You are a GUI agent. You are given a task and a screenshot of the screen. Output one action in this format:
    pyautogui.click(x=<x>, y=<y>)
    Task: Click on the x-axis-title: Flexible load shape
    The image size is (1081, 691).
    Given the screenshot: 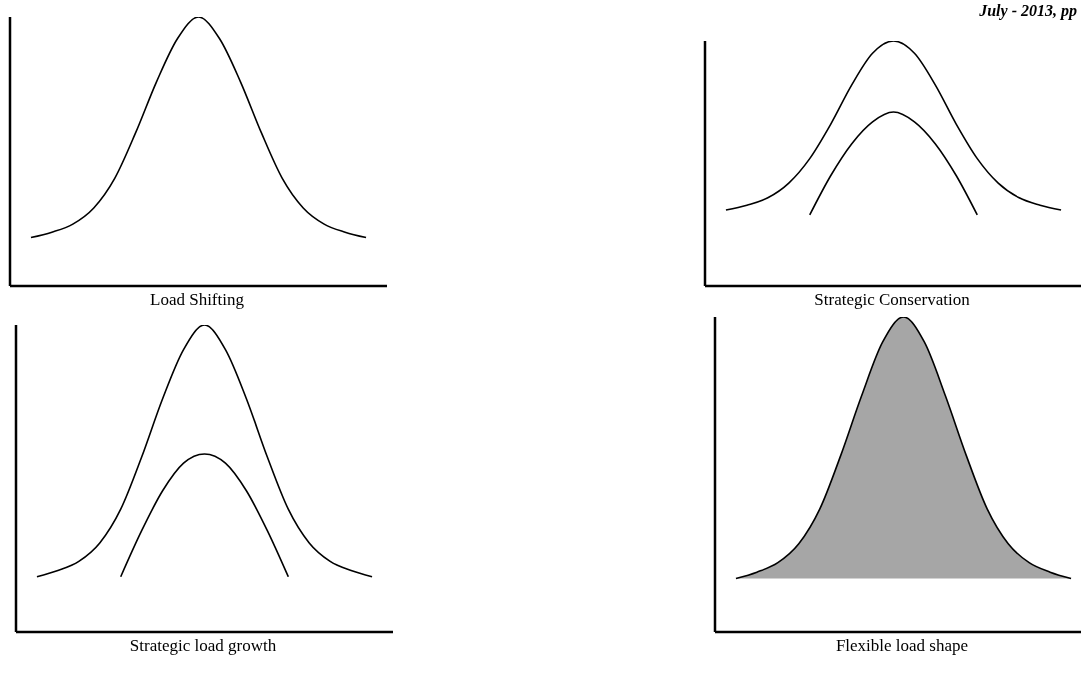 What is the action you would take?
    pyautogui.click(x=902, y=646)
    